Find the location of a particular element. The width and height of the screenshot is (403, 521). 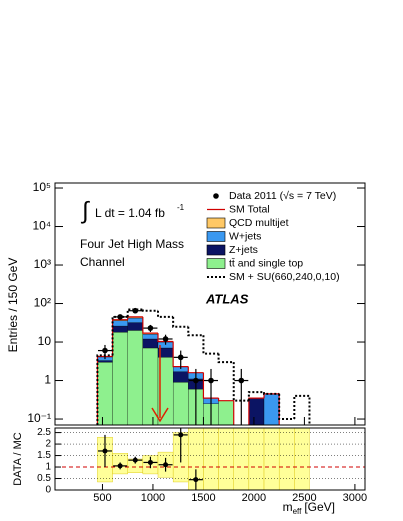

y-tick-label: 1 is located at coordinates (48, 467).